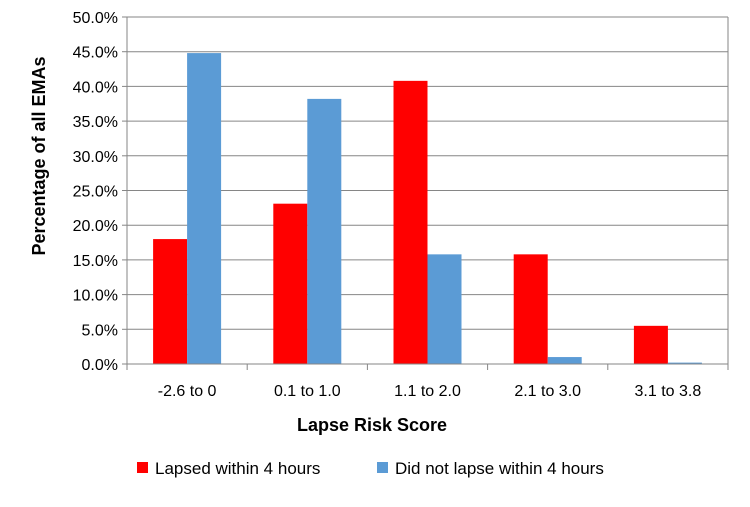 The height and width of the screenshot is (507, 750). What do you see at coordinates (95, 157) in the screenshot?
I see `y-tick-label: 30.0%` at bounding box center [95, 157].